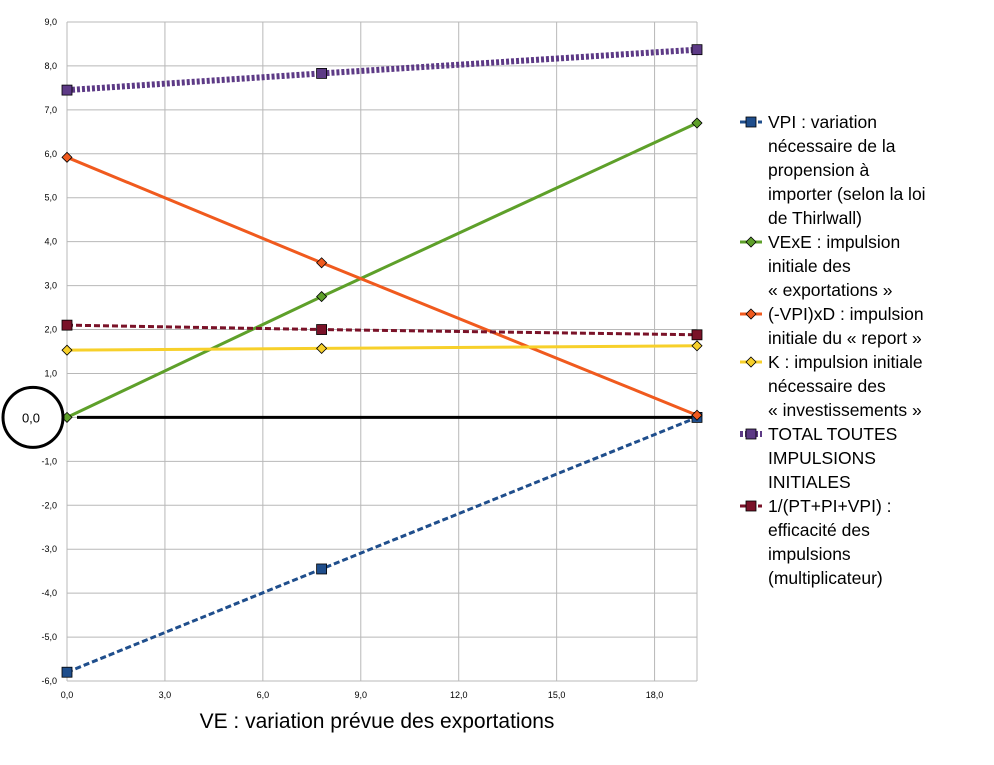 The width and height of the screenshot is (994, 765). What do you see at coordinates (49, 461) in the screenshot?
I see `y-tick-label: -1,0` at bounding box center [49, 461].